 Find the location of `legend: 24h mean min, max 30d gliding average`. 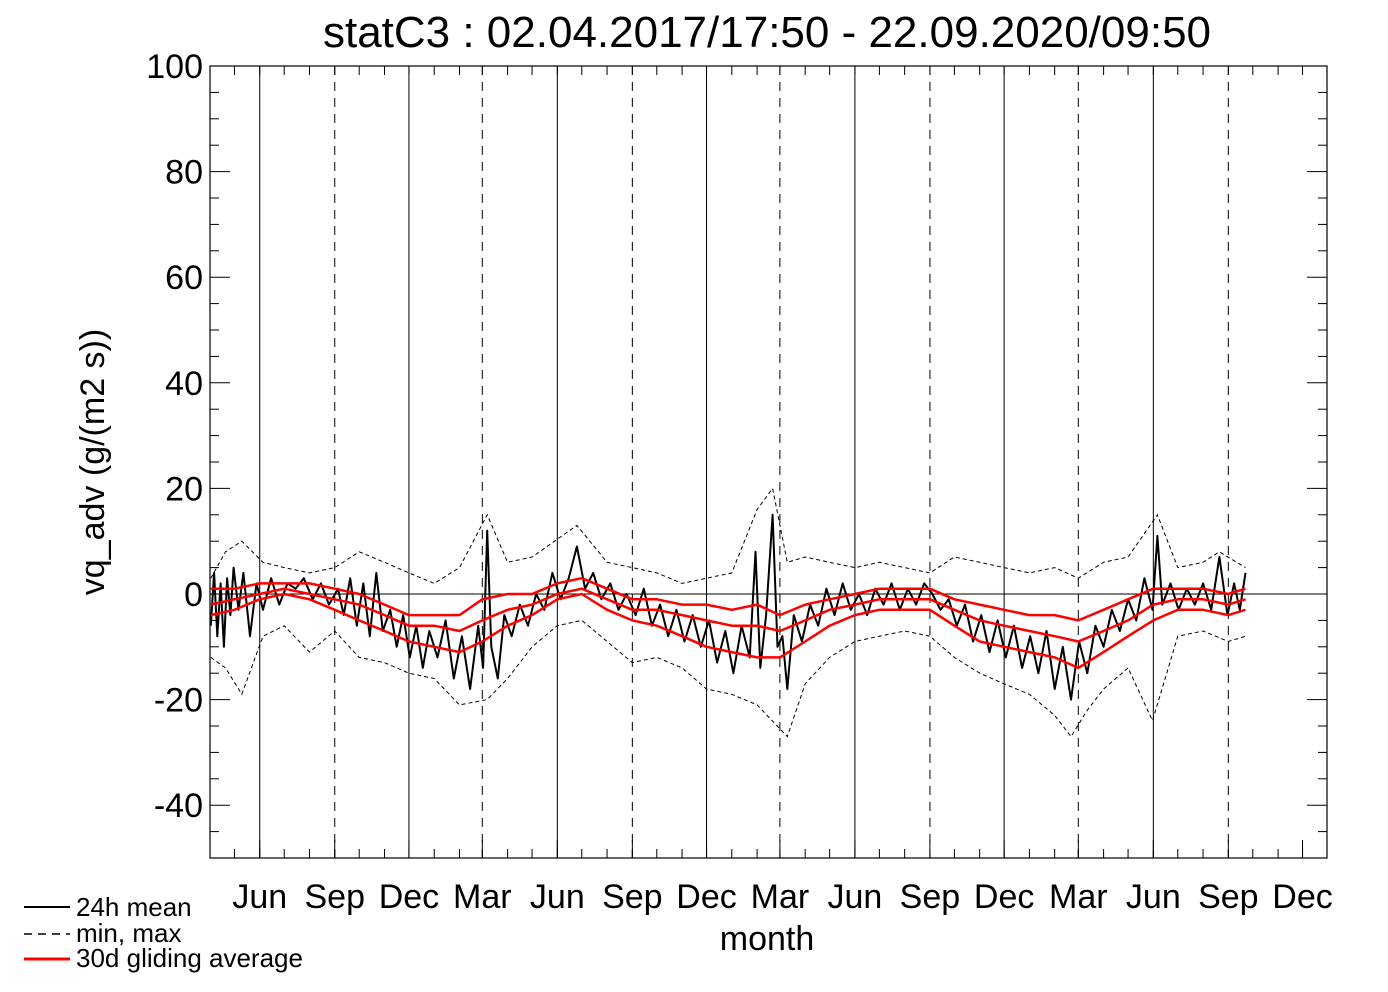

legend: 24h mean min, max 30d gliding average is located at coordinates (163, 932).